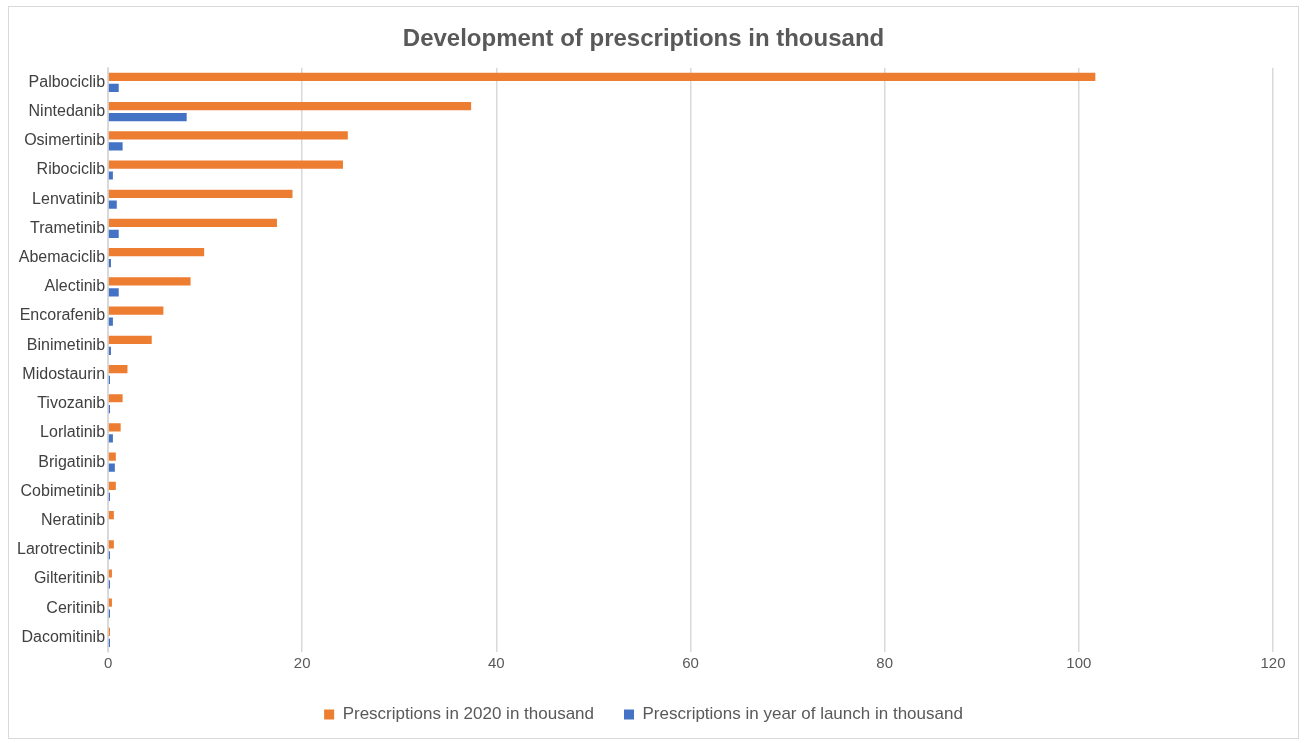 This screenshot has height=743, width=1305. Describe the element at coordinates (63, 636) in the screenshot. I see `y-tick-label: Dacomitinib` at that location.